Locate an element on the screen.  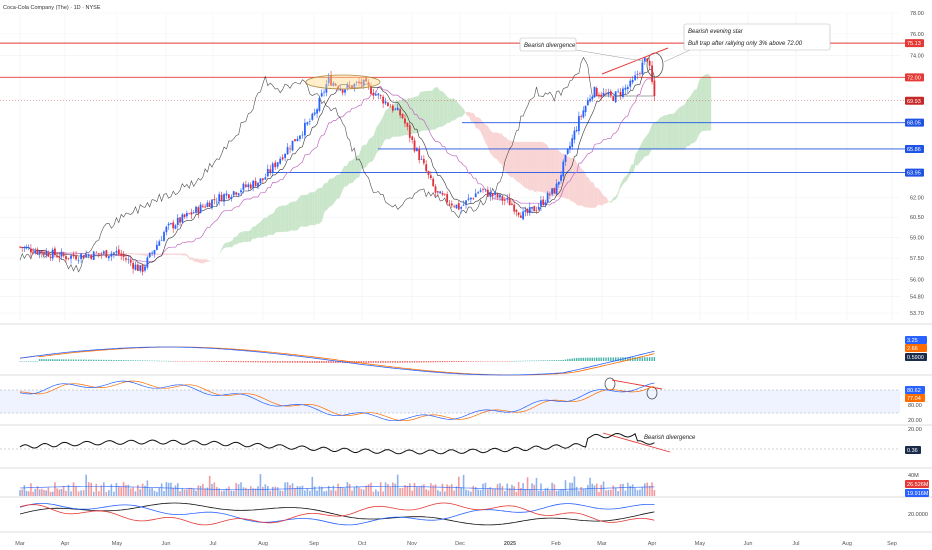
y-tick-6: 57.50 is located at coordinates (917, 259).